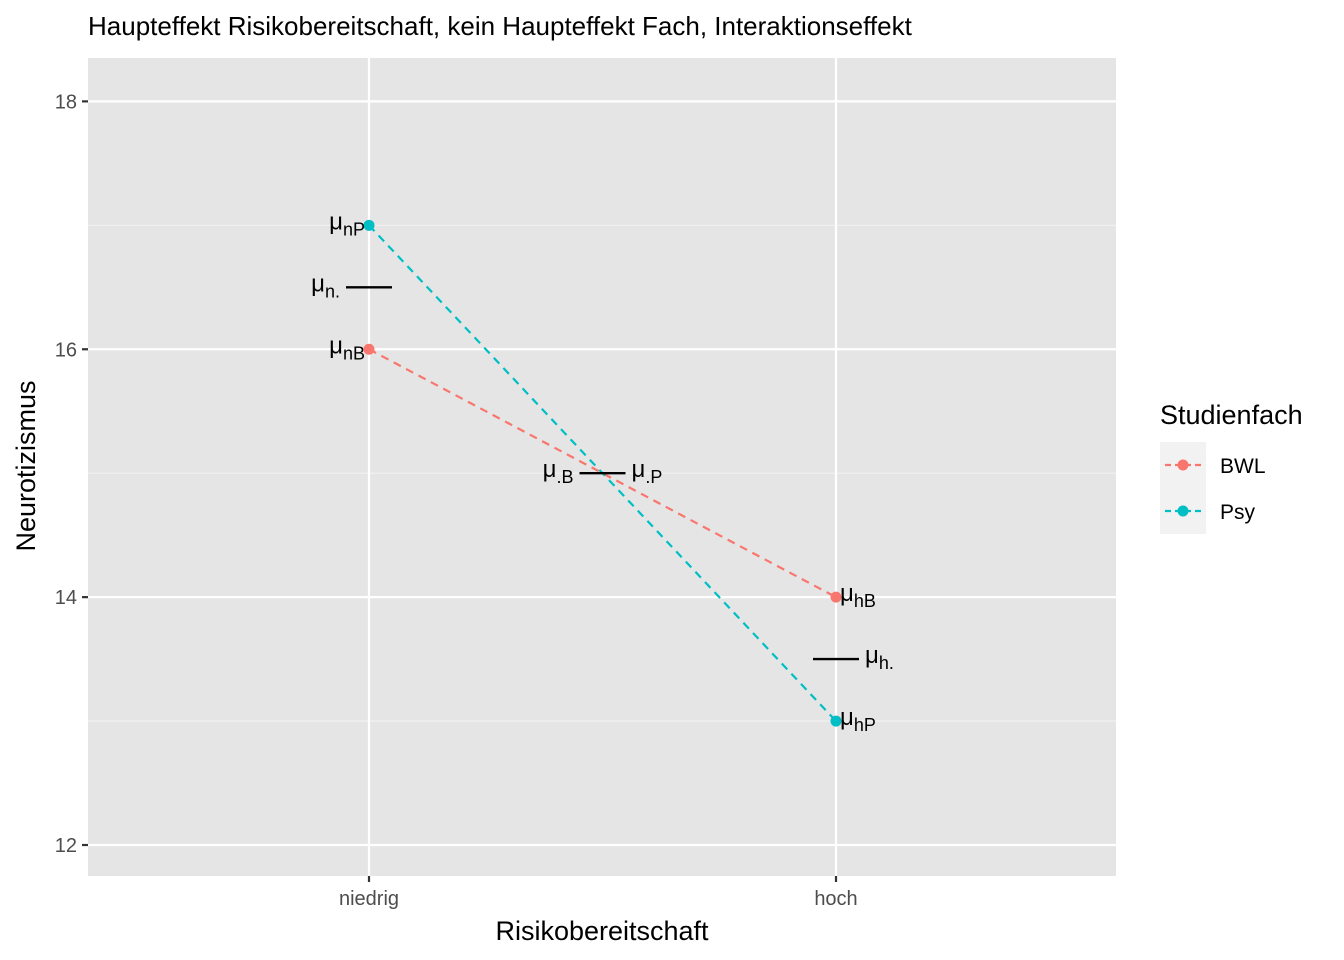  Describe the element at coordinates (858, 719) in the screenshot. I see `point-label: μhP` at that location.